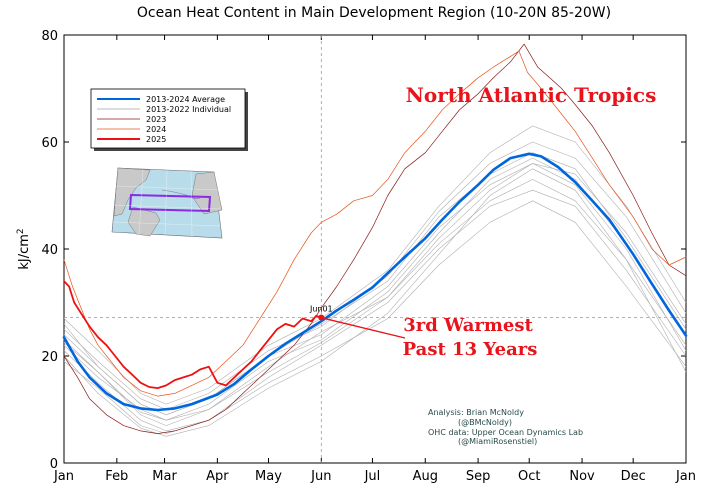 The height and width of the screenshot is (504, 714). What do you see at coordinates (54, 464) in the screenshot?
I see `y-tick-label: 0` at bounding box center [54, 464].